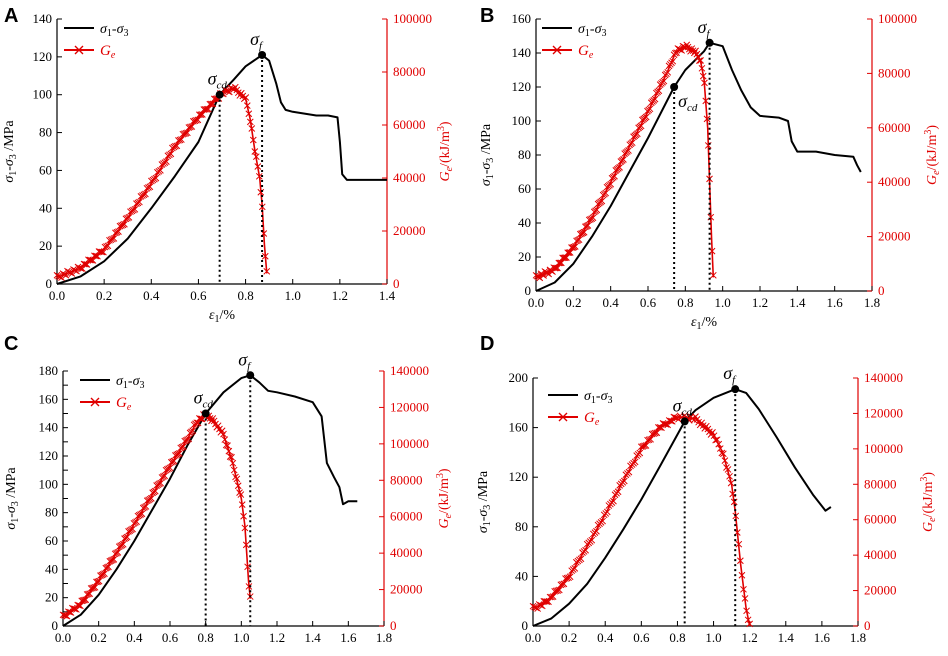 The height and width of the screenshot is (656, 948). Describe the element at coordinates (205, 413) in the screenshot. I see `panel-c-sigma_cd-point` at that location.